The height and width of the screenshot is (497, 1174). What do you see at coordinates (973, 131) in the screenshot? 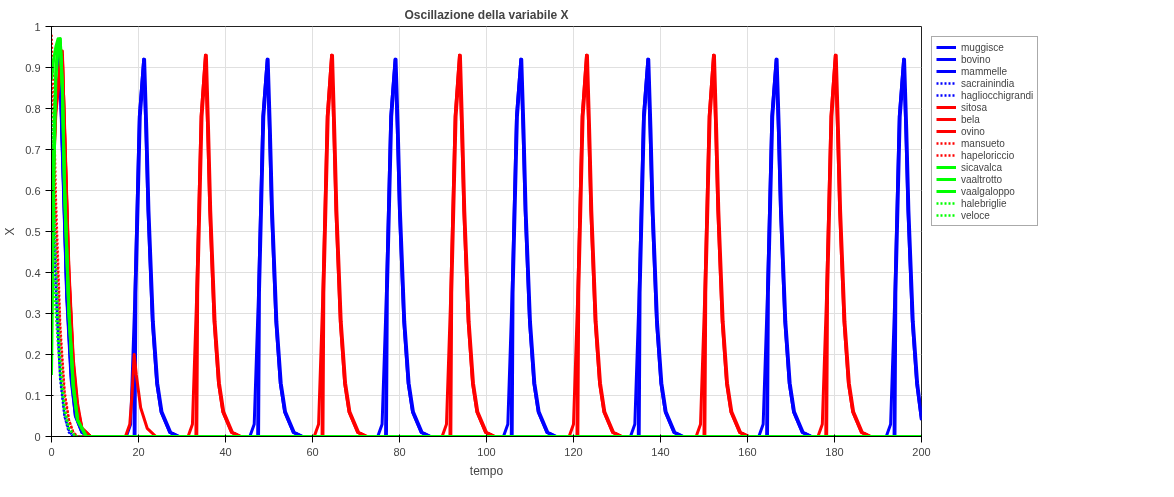
I see `legend-label: ovino` at bounding box center [973, 131].